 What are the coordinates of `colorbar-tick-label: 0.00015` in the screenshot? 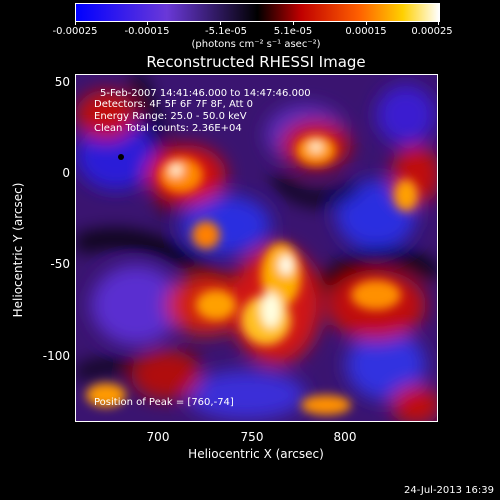 It's located at (366, 31).